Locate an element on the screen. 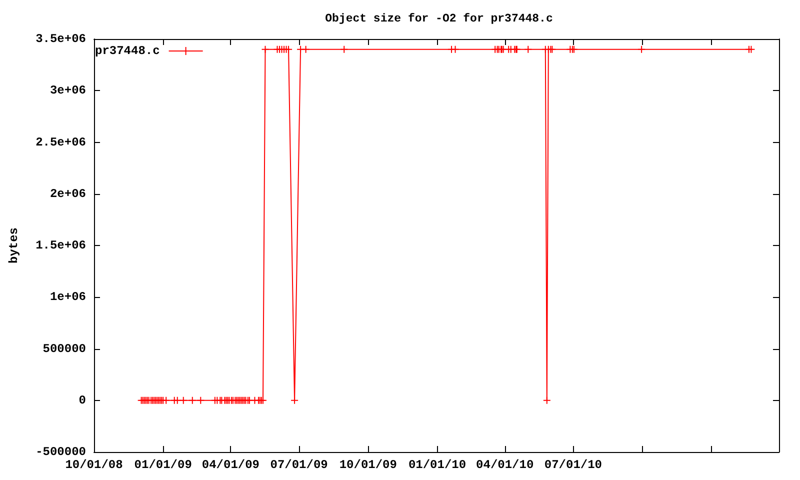  y-axis-title: bytes is located at coordinates (14, 245).